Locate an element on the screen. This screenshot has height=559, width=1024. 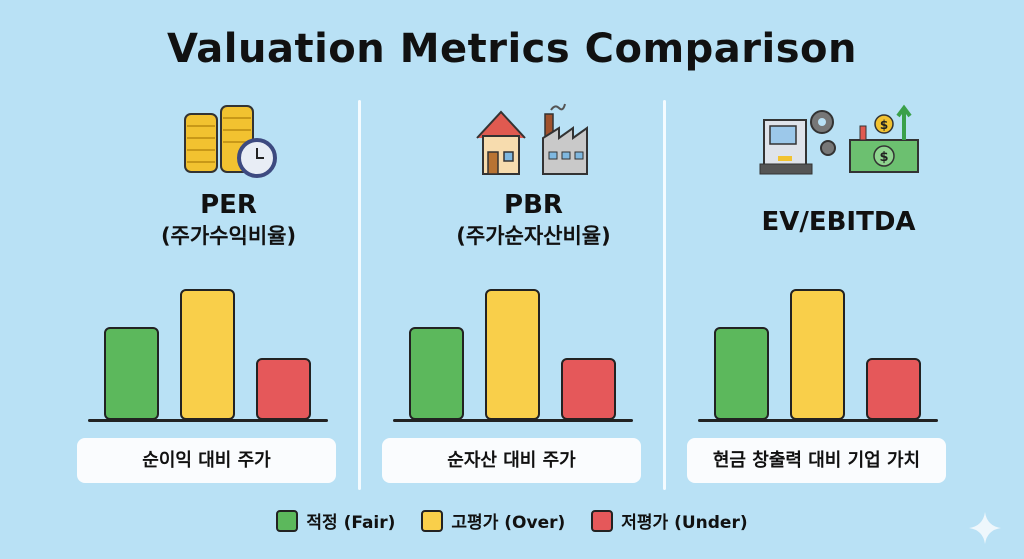
metric-description: 현금 창출력 대비 기업 가치 is located at coordinates (816, 460).